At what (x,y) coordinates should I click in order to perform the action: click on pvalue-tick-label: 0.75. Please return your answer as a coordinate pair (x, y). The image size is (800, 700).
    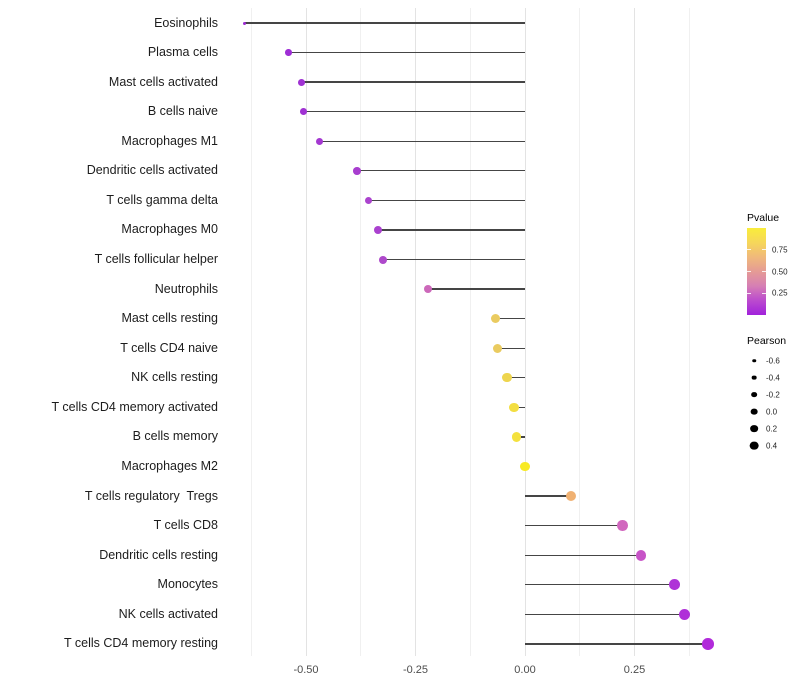
    Looking at the image, I should click on (780, 250).